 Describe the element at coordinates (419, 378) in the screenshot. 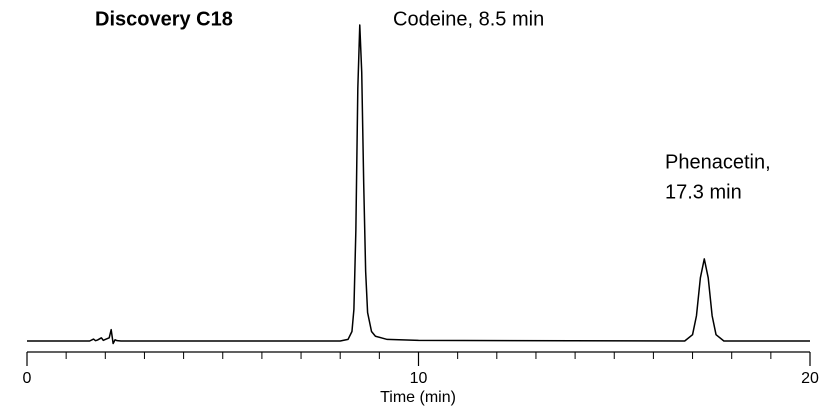

I see `x-tick-label: 10` at that location.